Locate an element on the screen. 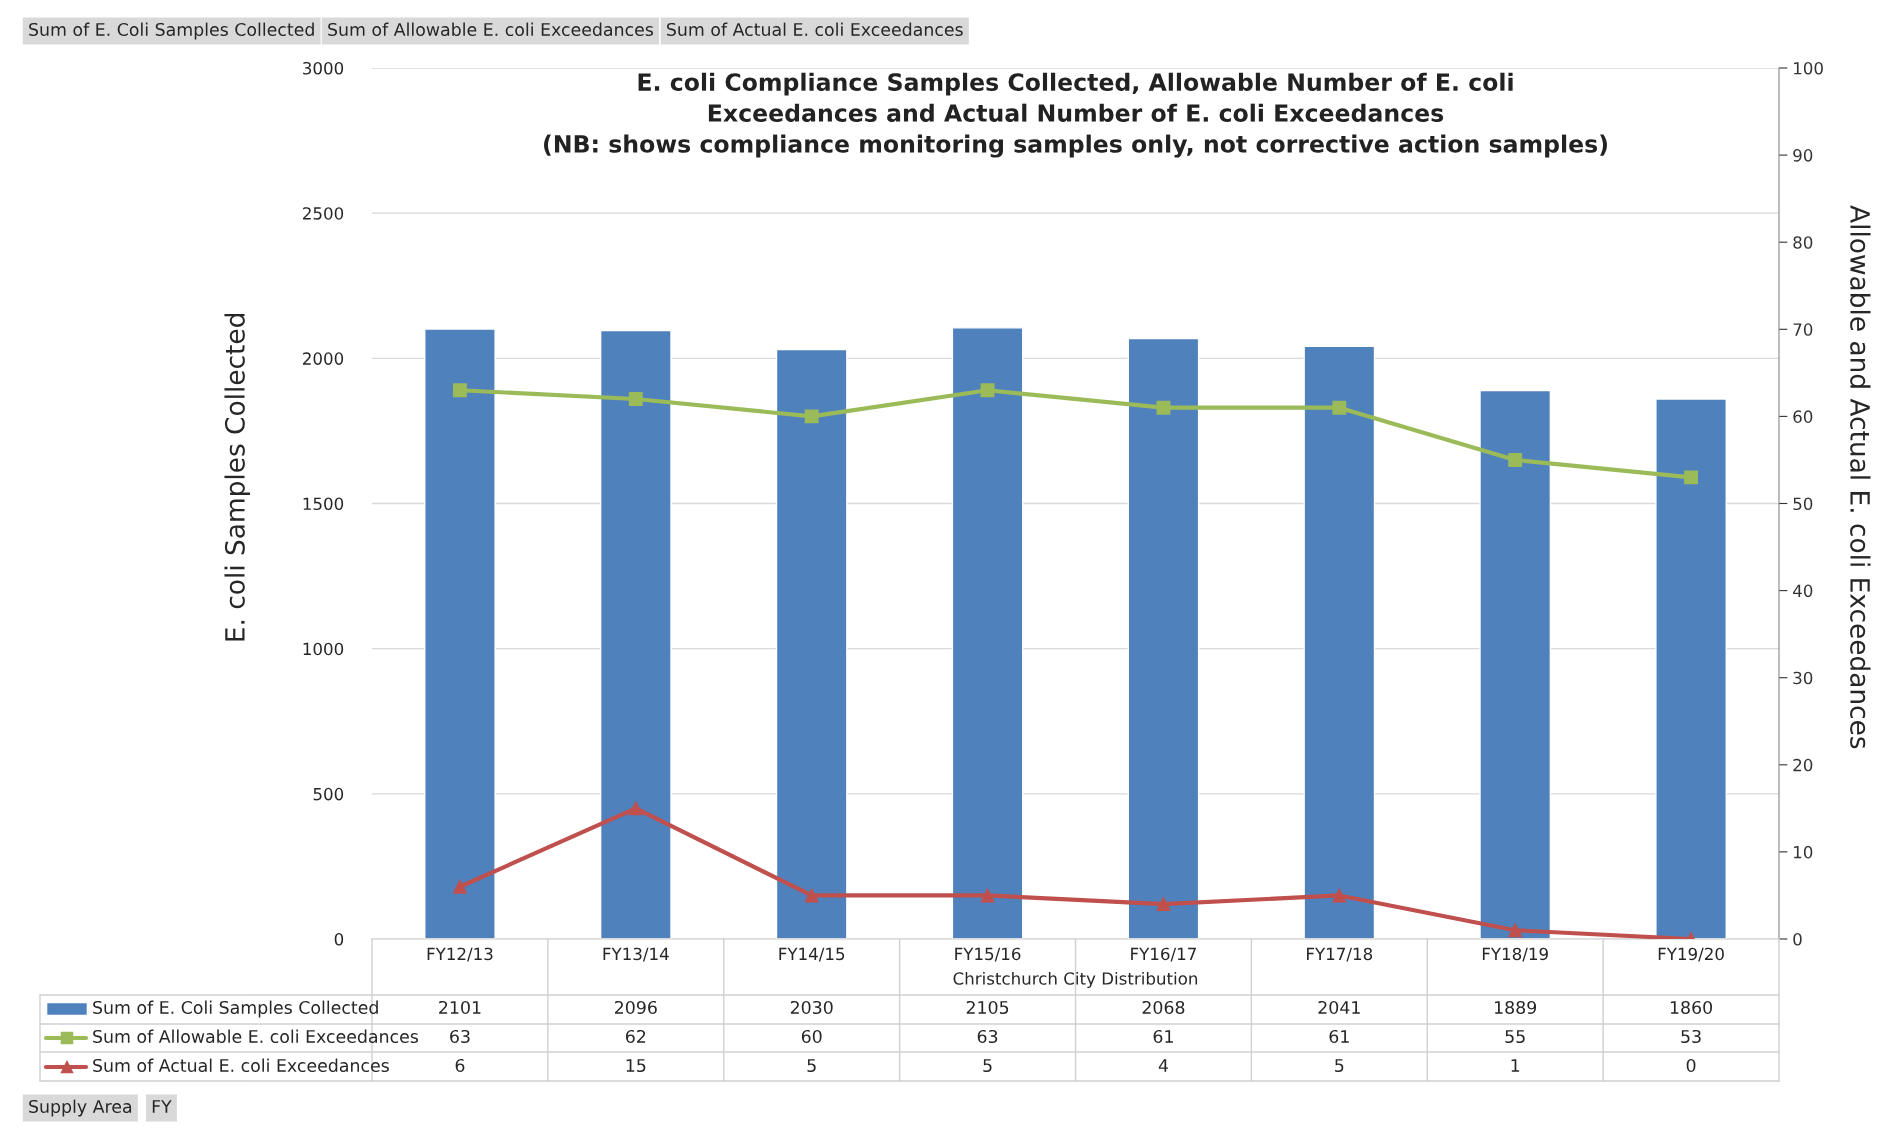 The width and height of the screenshot is (1892, 1128). data-label: 0 is located at coordinates (1691, 1065).